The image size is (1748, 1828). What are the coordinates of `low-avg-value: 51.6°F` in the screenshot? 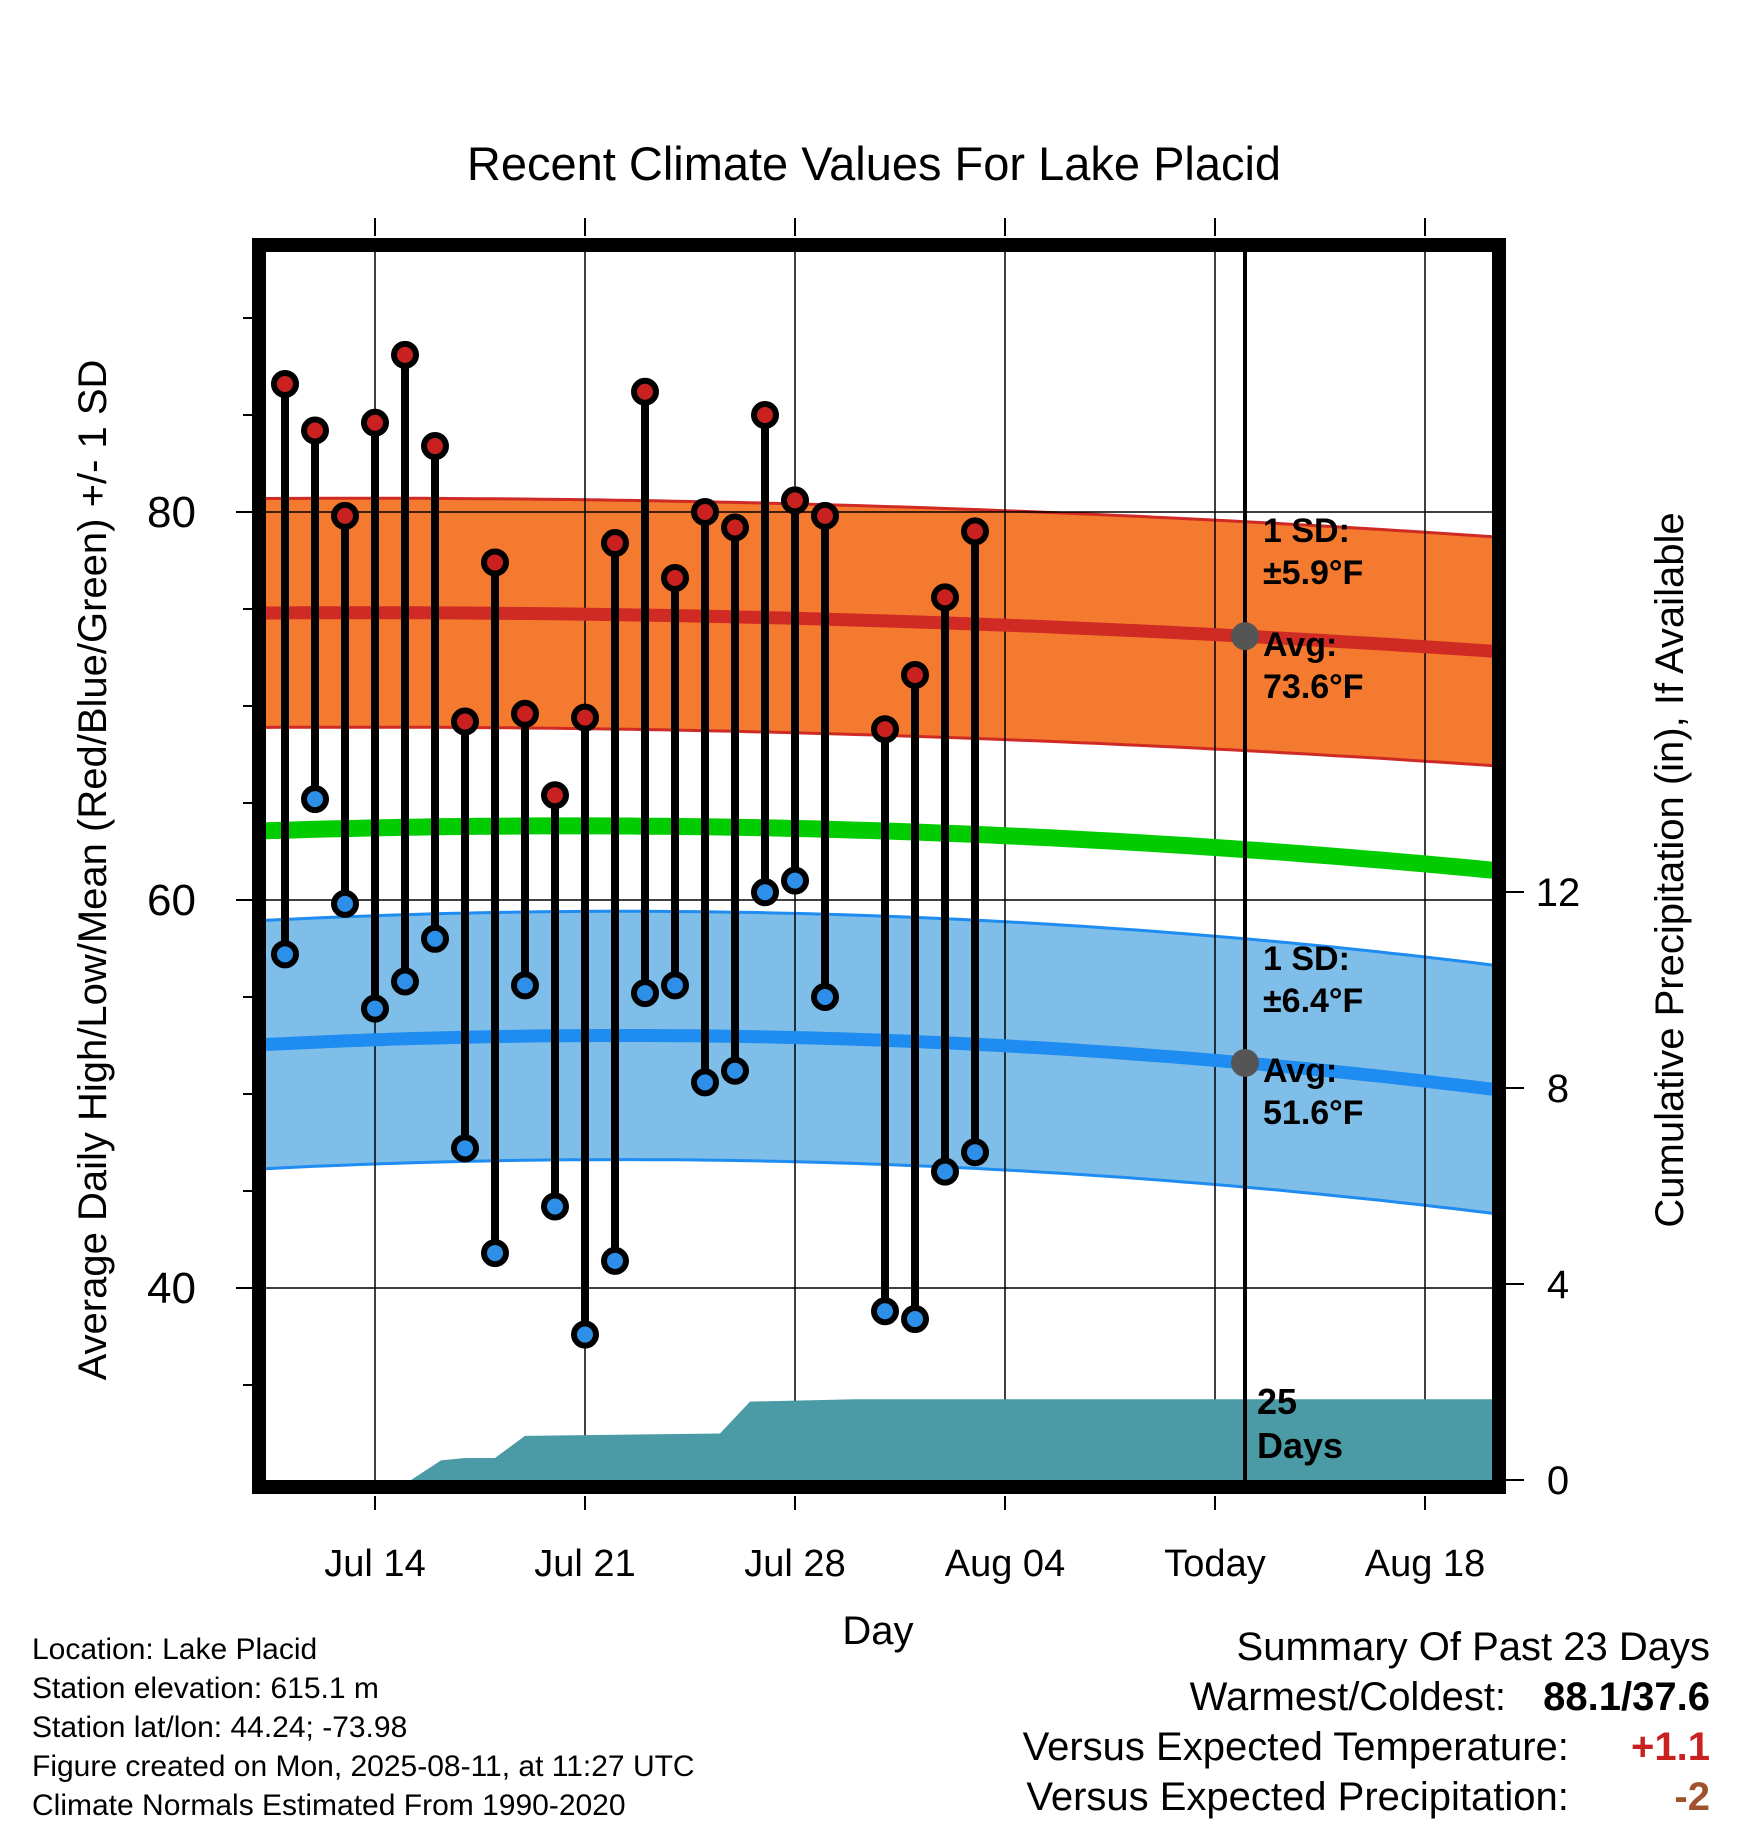 It's located at (1313, 1113).